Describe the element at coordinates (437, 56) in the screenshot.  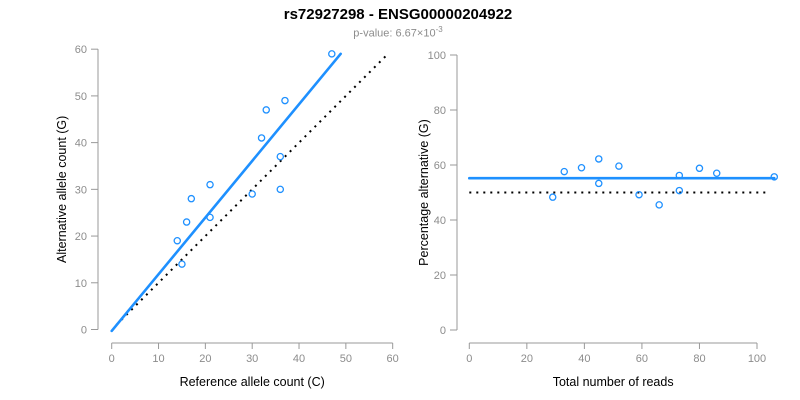
I see `y-tick-label: 100` at that location.